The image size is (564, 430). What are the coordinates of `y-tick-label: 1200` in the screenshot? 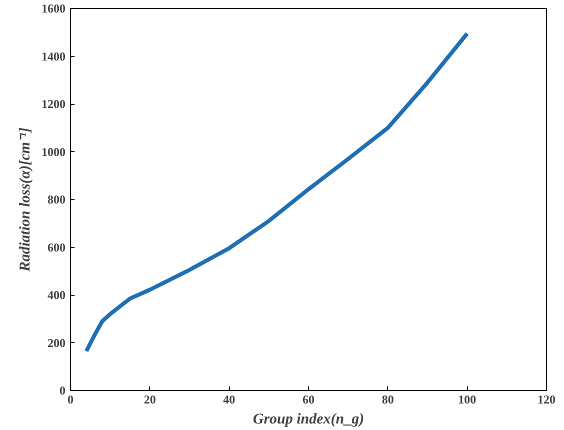 It's located at (54, 104).